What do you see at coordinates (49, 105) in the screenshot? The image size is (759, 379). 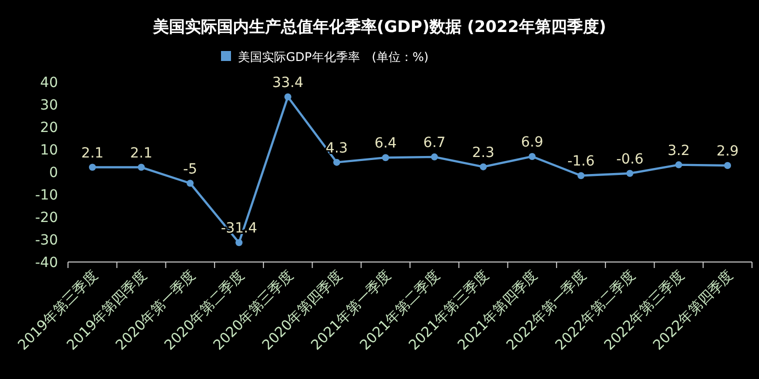 I see `y-tick-label: 30` at bounding box center [49, 105].